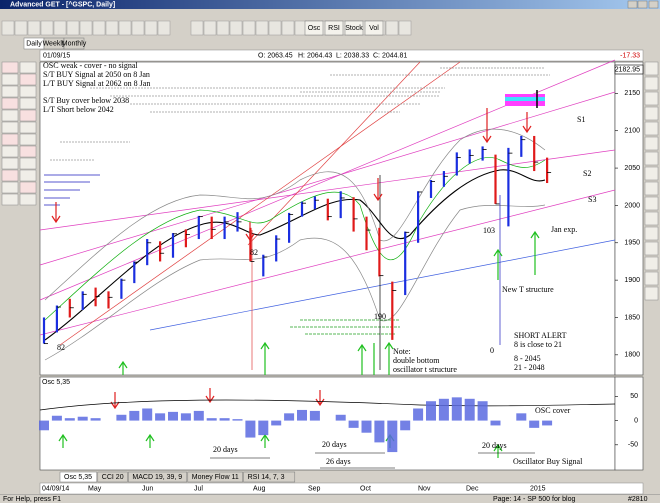 This screenshot has height=503, width=660. I want to click on indicator-tab-label: Money Flow 11, so click(215, 477).